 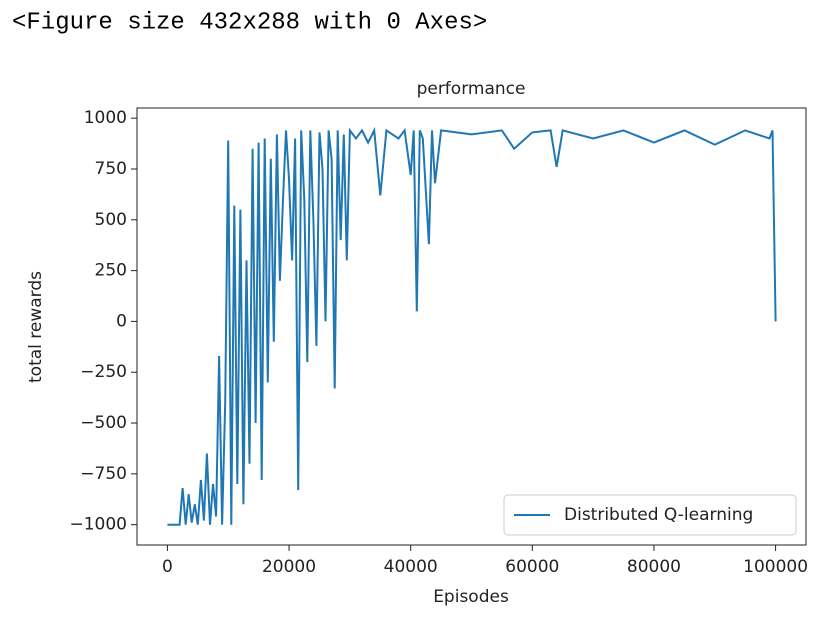 What do you see at coordinates (121, 321) in the screenshot?
I see `y-tick-label: 0` at bounding box center [121, 321].